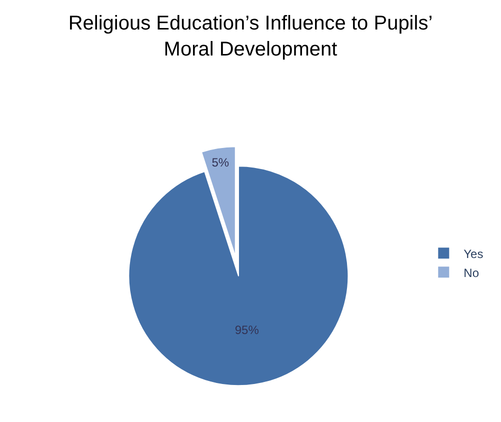 The image size is (501, 422). I want to click on data-label: 5%, so click(221, 163).